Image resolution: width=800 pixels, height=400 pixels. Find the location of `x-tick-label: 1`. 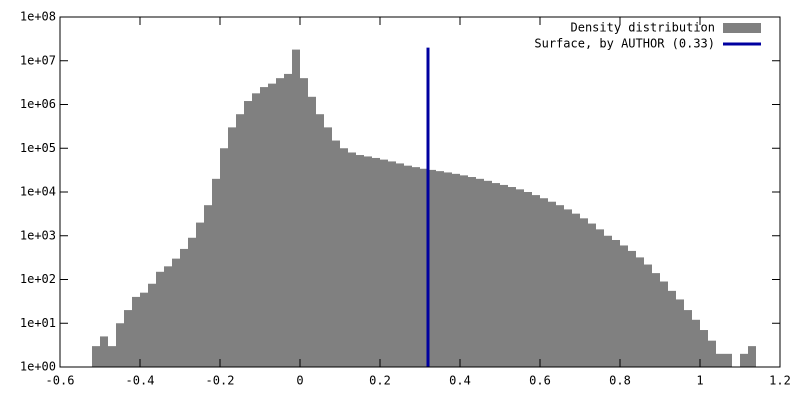

x-tick-label: 1 is located at coordinates (699, 381).